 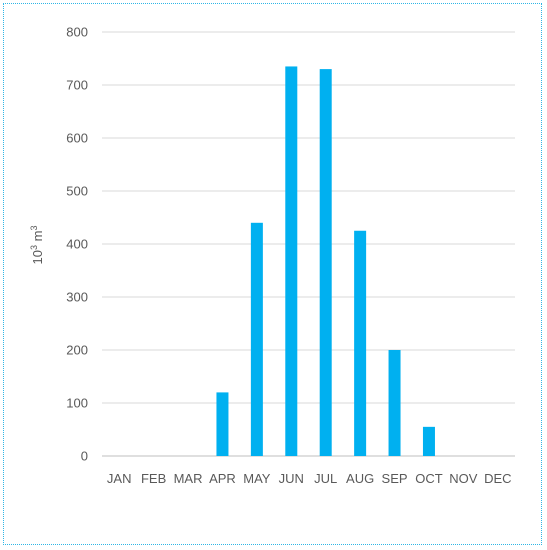 What do you see at coordinates (34, 247) in the screenshot?
I see `y-axis-label-exponent-1: 3` at bounding box center [34, 247].